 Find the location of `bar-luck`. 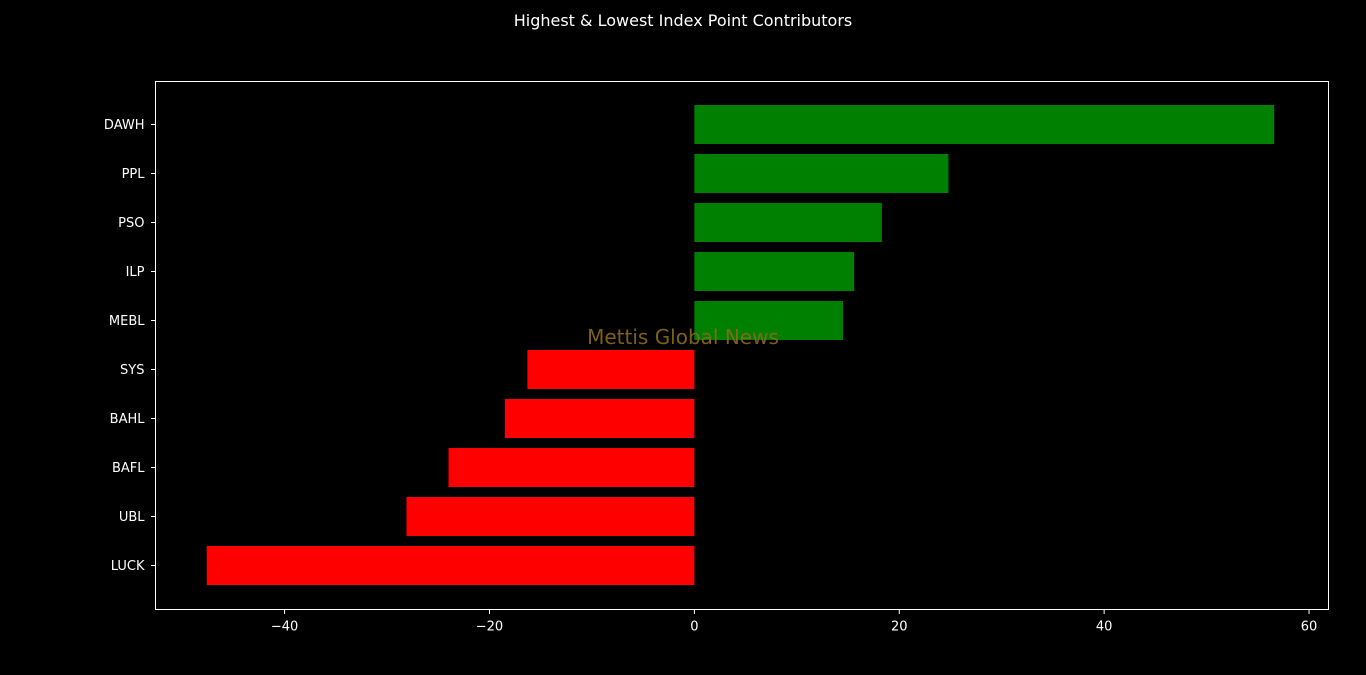

bar-luck is located at coordinates (450, 565).